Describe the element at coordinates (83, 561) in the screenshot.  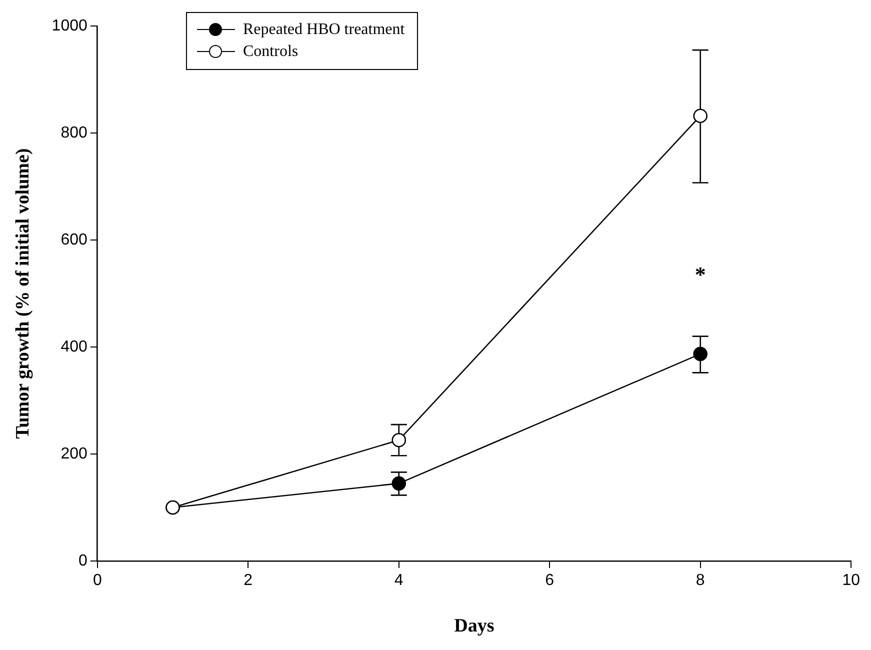
I see `y-tick-label: 0` at that location.